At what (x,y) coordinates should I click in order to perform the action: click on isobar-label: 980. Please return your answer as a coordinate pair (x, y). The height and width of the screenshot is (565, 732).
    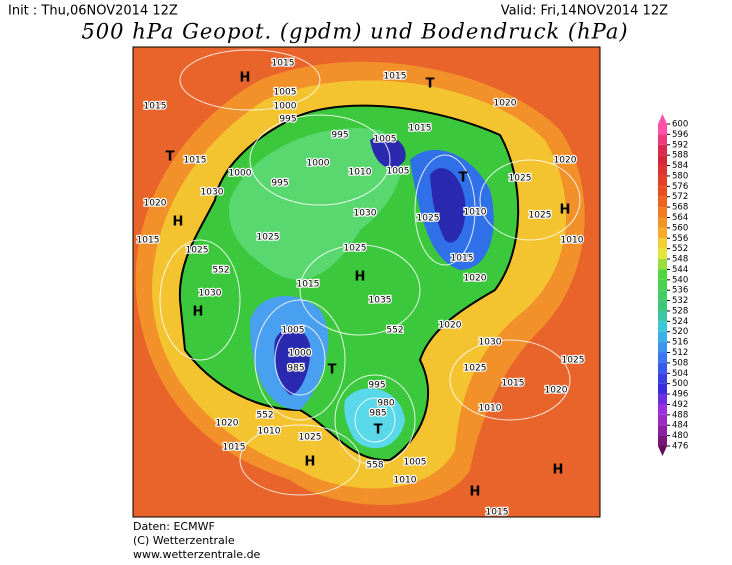
    Looking at the image, I should click on (385, 404).